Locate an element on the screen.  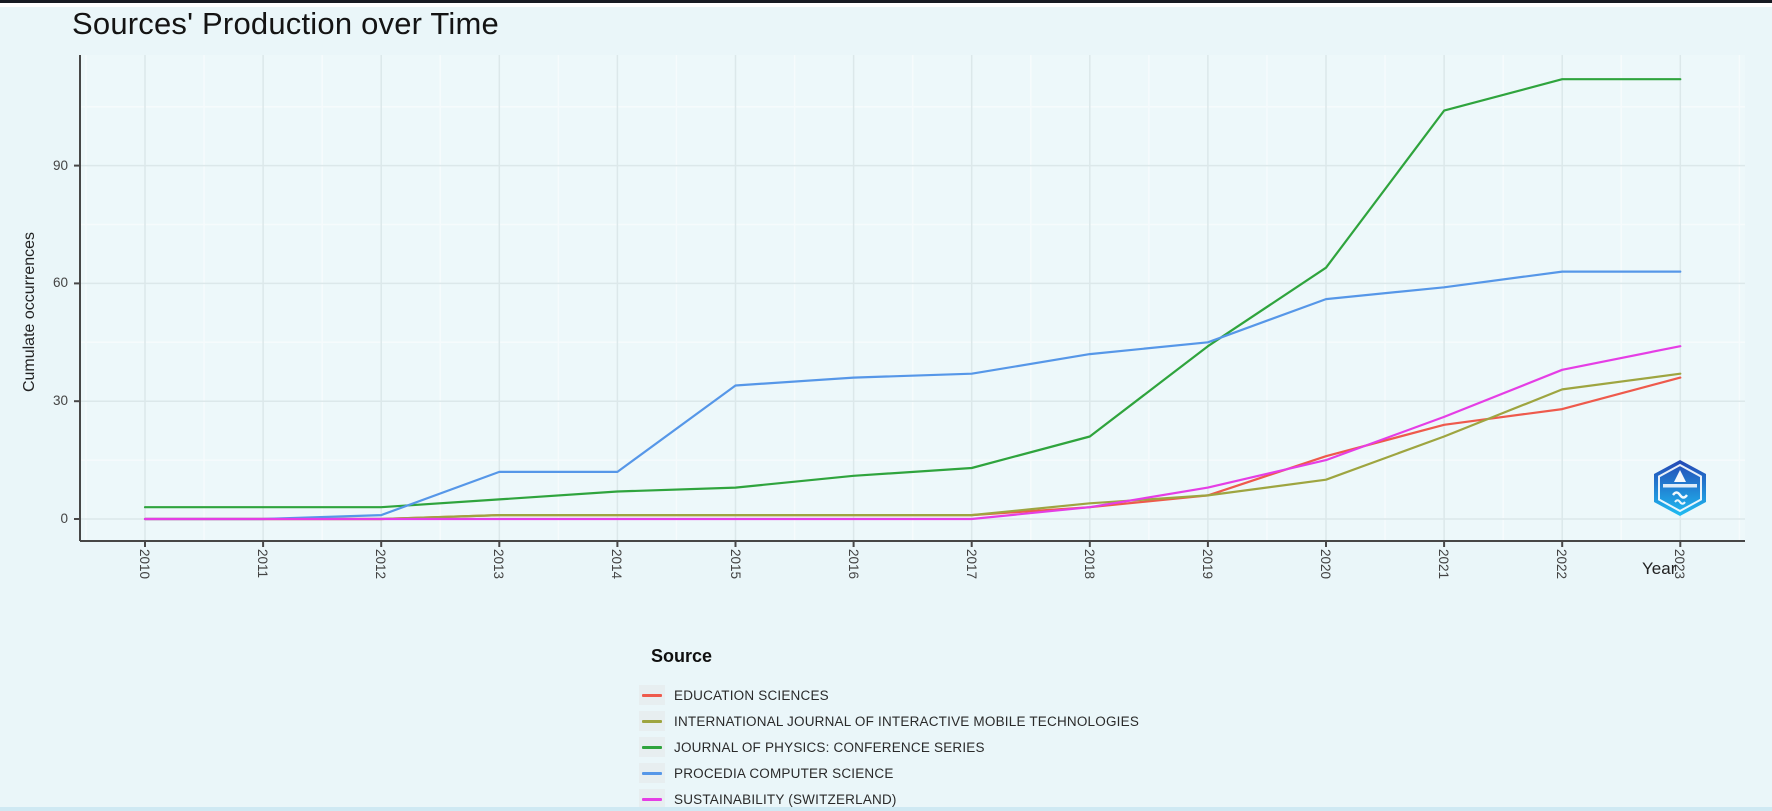
legend-item-label: EDUCATION SCIENCES is located at coordinates (751, 695).